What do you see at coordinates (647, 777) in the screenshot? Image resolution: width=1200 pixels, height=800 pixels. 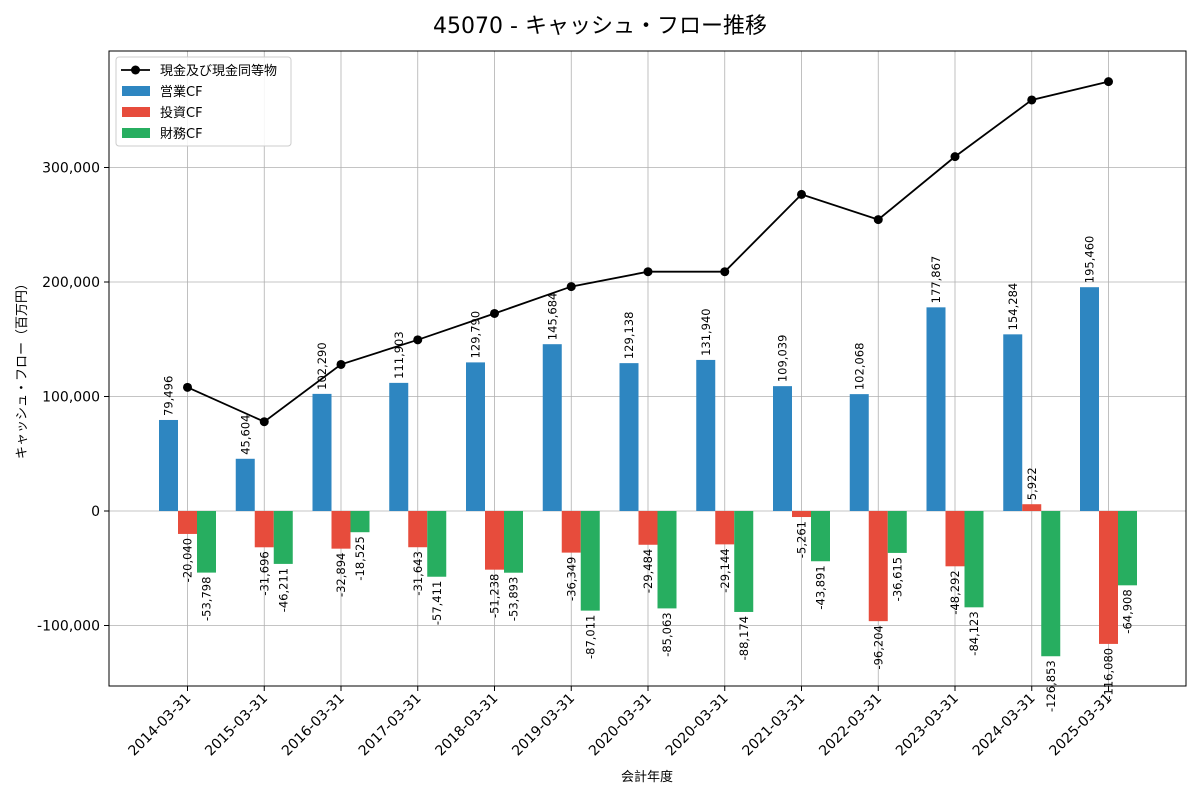 I see `x-axis-label: 会計年度` at bounding box center [647, 777].